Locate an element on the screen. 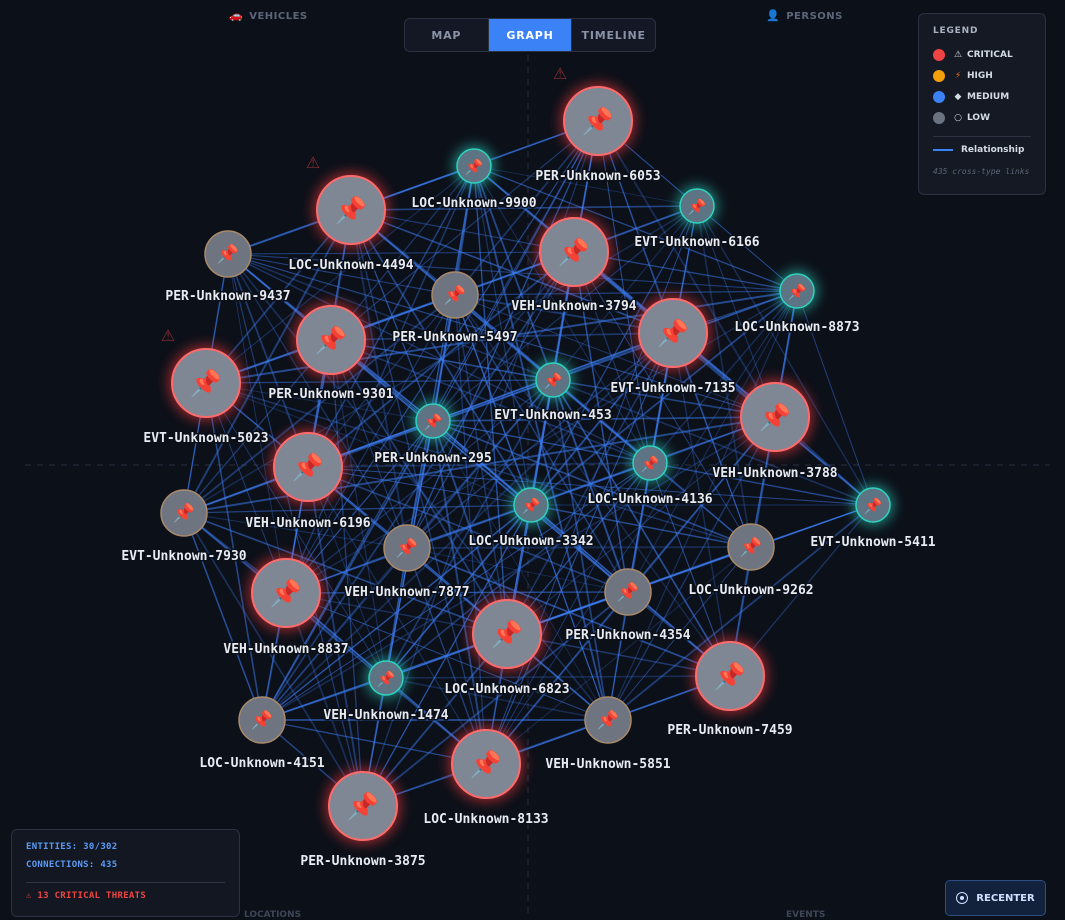 The width and height of the screenshot is (1065, 920). graph-node: 📌 ⚠ LOC-Unknown-4494 is located at coordinates (351, 214).